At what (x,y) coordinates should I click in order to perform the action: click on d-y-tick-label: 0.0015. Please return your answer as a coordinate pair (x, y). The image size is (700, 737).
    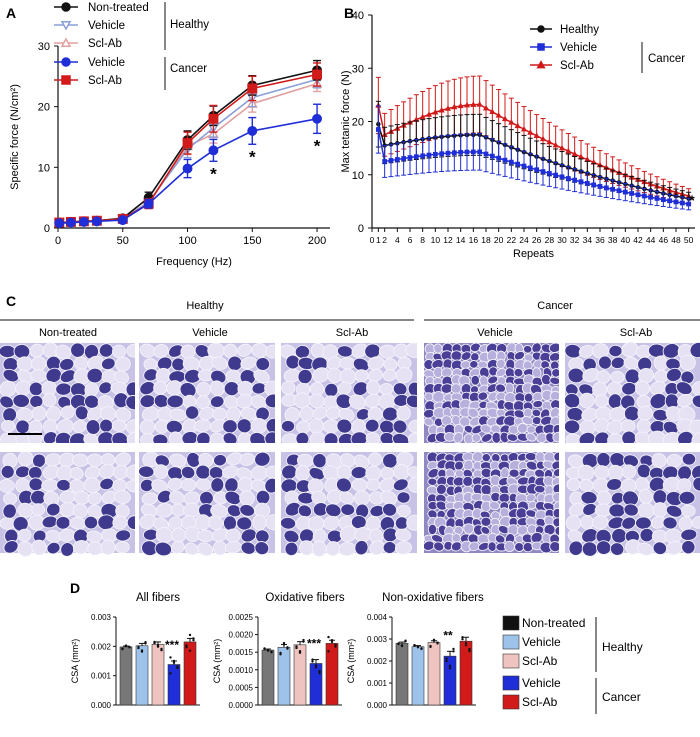
    Looking at the image, I should click on (241, 652).